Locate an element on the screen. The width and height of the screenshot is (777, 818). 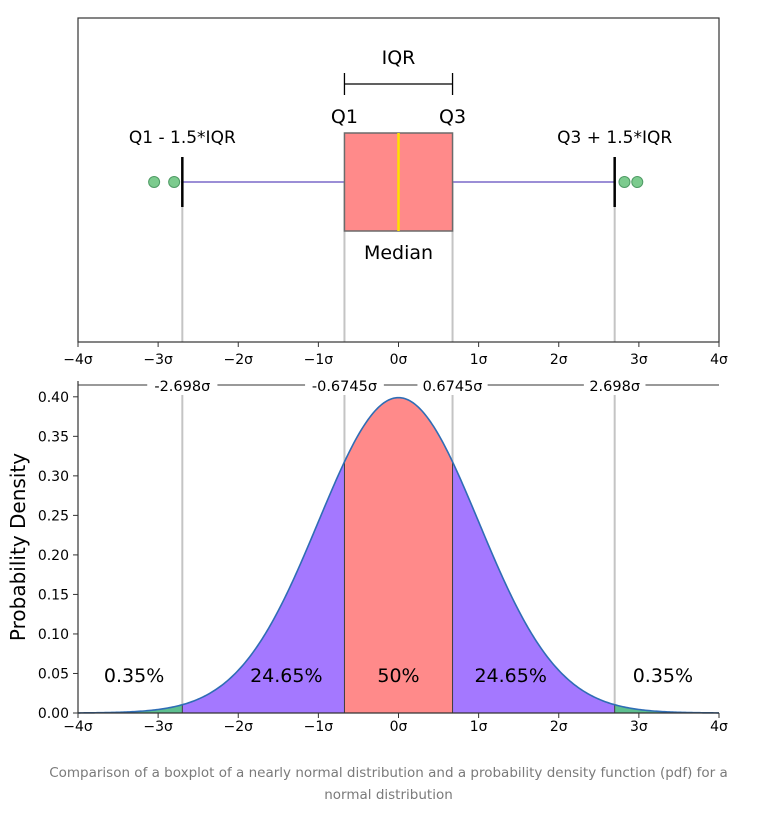
region-percent-labels: 0.35% 24.65% 50% 24.65% 0.35% is located at coordinates (398, 676).